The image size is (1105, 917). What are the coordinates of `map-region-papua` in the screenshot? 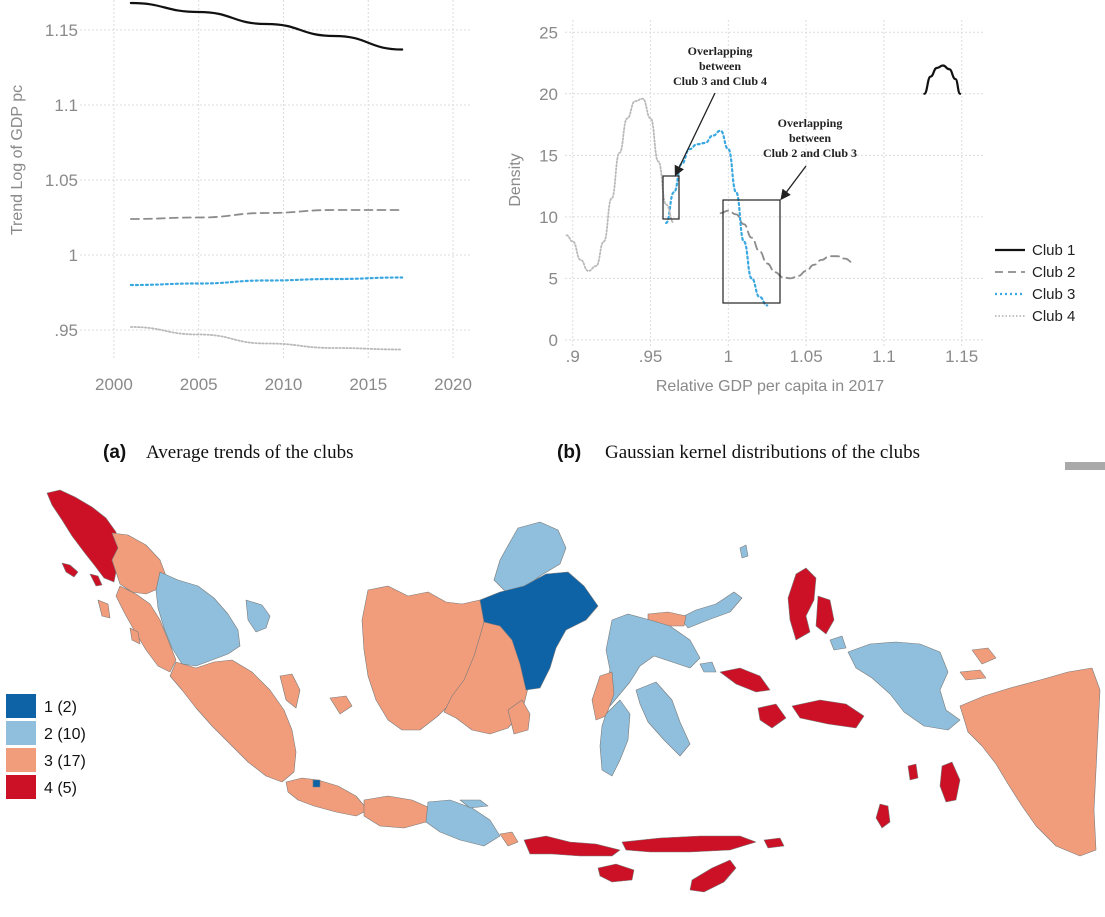 It's located at (1030, 762).